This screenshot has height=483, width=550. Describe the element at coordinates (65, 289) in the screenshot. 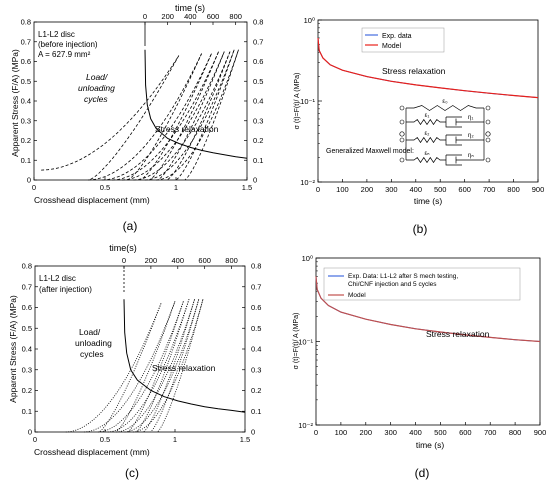

I see `panel-c-annotation-2: (after injection)` at that location.